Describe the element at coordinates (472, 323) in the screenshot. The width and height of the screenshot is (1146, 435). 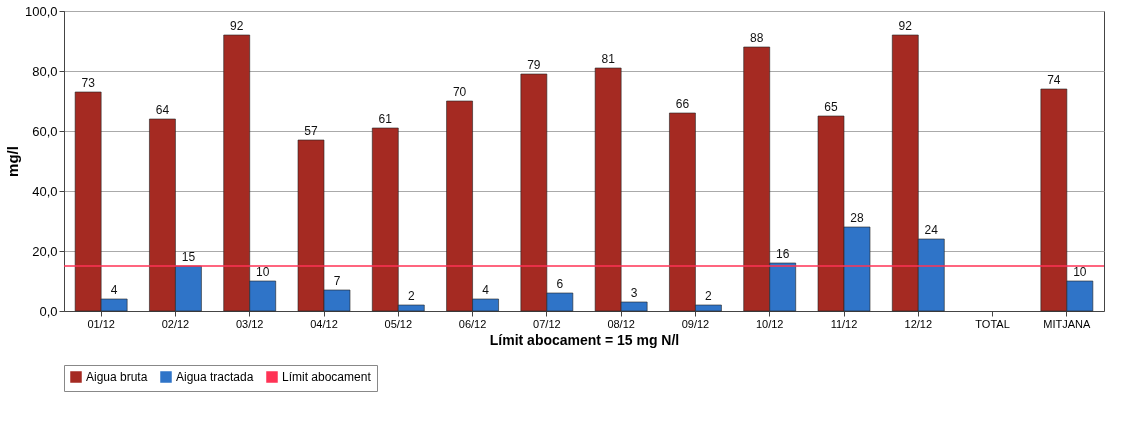
I see `x-tick-label: 06/12` at that location.